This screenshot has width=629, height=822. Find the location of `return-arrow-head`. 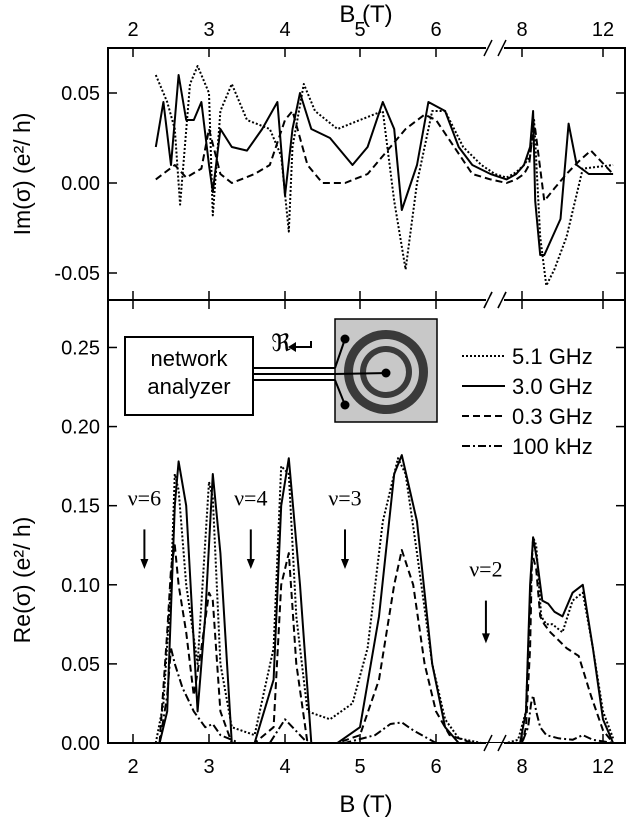

return-arrow-head is located at coordinates (292, 347).